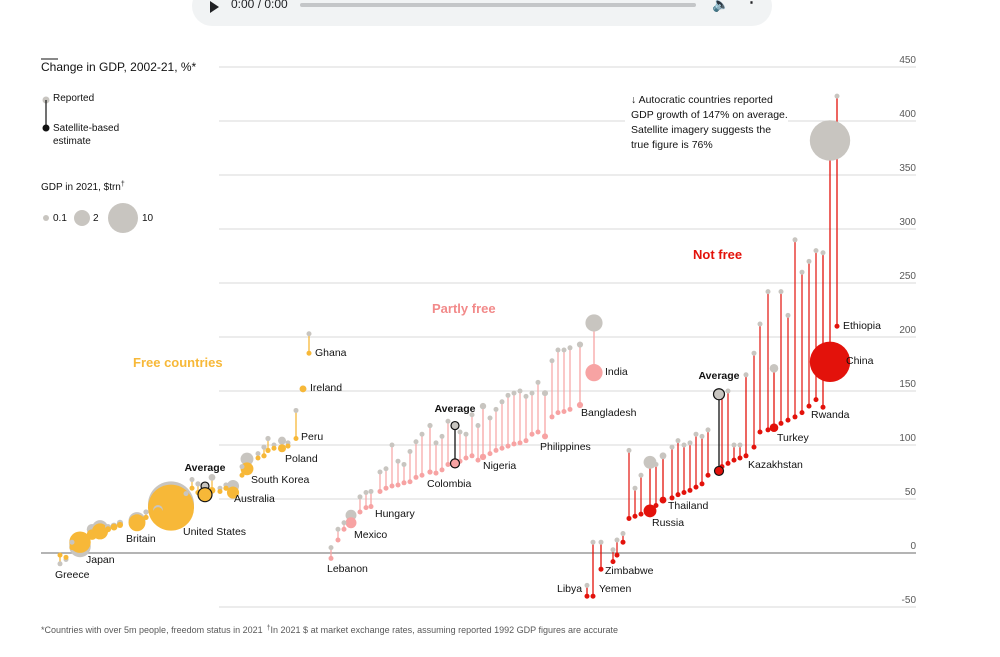 The width and height of the screenshot is (1000, 657). Describe the element at coordinates (609, 413) in the screenshot. I see `label-bangladesh: Bangladesh` at that location.